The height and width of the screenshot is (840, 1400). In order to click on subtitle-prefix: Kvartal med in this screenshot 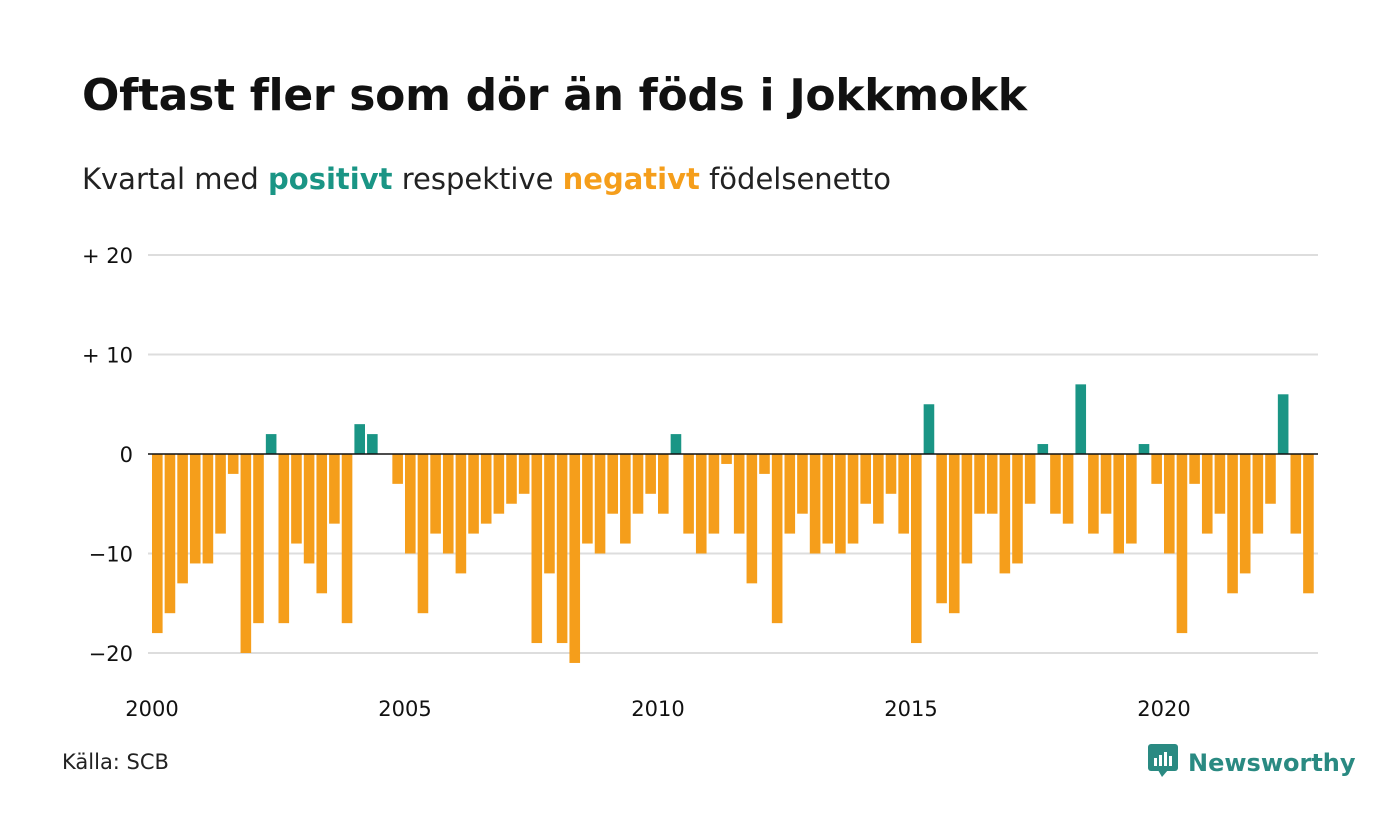, I will do `click(170, 179)`.